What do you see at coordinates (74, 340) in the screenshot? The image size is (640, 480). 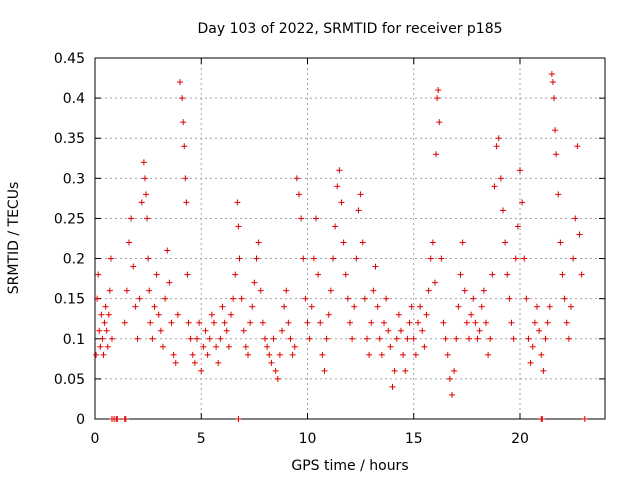 I see `y-tick-label: 0.1` at bounding box center [74, 340].